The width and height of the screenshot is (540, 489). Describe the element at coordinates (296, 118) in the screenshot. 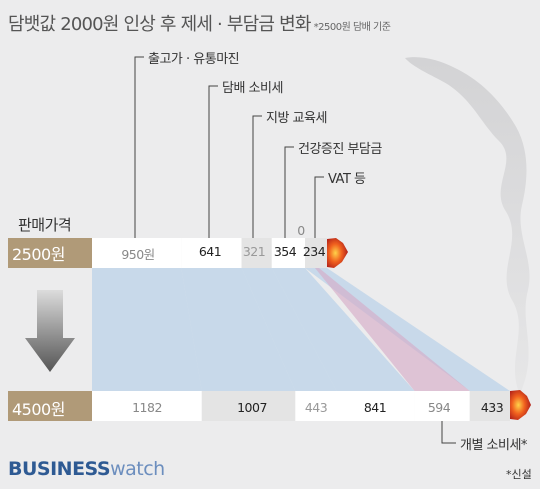

I see `callout-education-tax: 지방 교육세` at that location.